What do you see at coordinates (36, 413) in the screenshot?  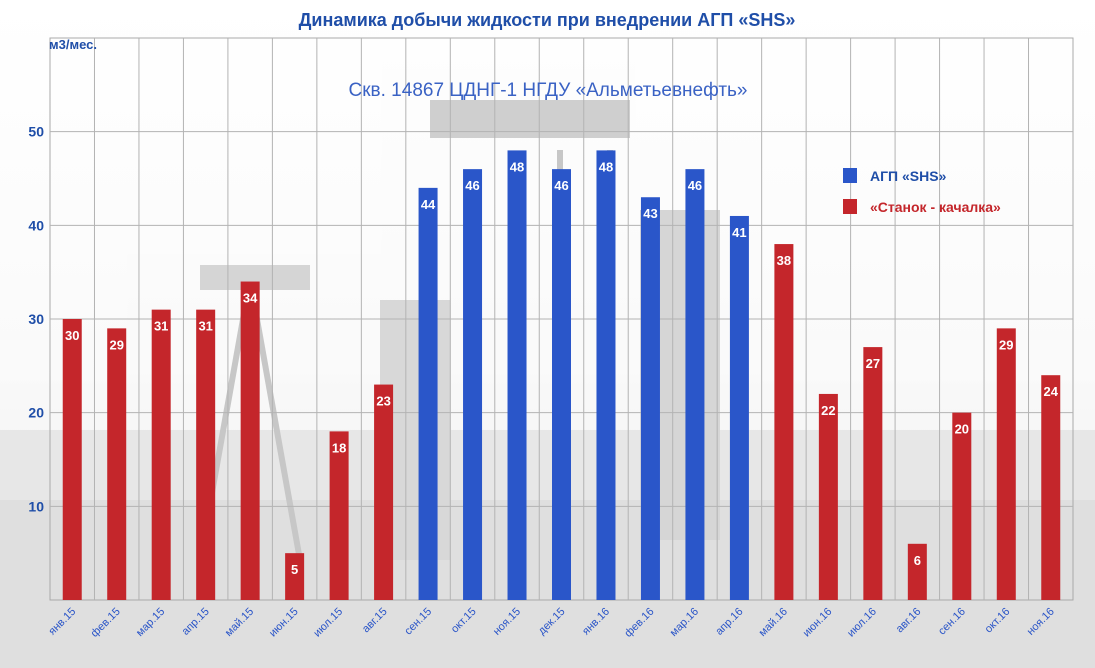 I see `y-tick-label: 20` at bounding box center [36, 413].